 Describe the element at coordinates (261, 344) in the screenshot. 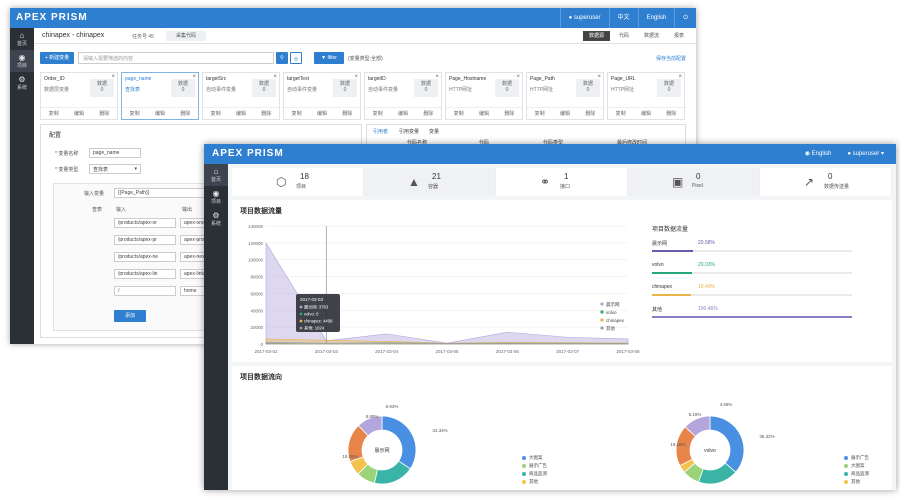

I see `y-tick-label: 0` at that location.